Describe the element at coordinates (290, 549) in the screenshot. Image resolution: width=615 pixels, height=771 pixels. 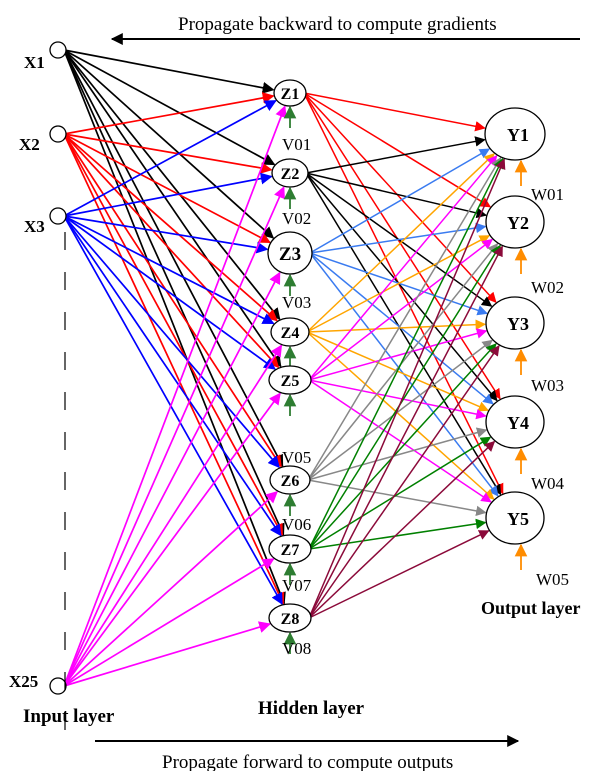
I see `hidden-node-z7` at that location.